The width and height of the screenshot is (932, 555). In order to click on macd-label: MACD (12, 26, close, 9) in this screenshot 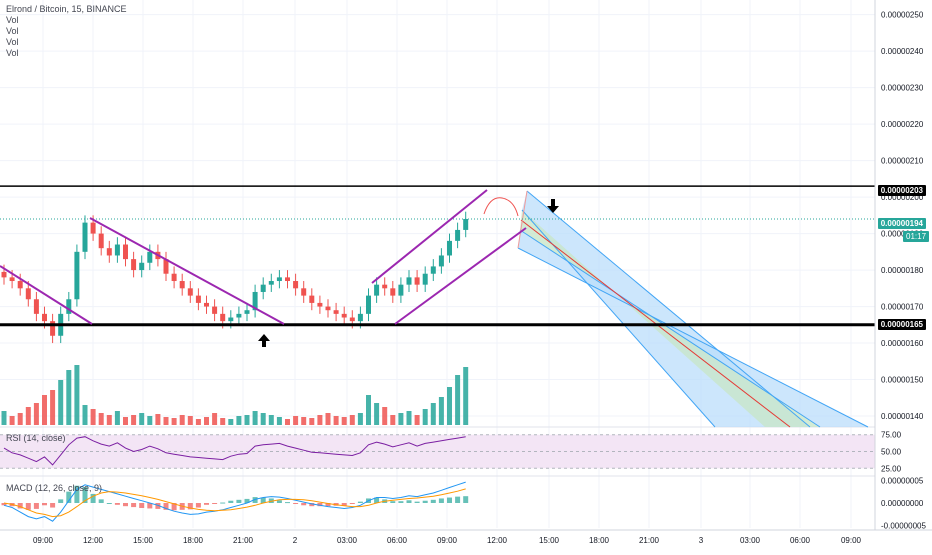, I will do `click(54, 488)`.